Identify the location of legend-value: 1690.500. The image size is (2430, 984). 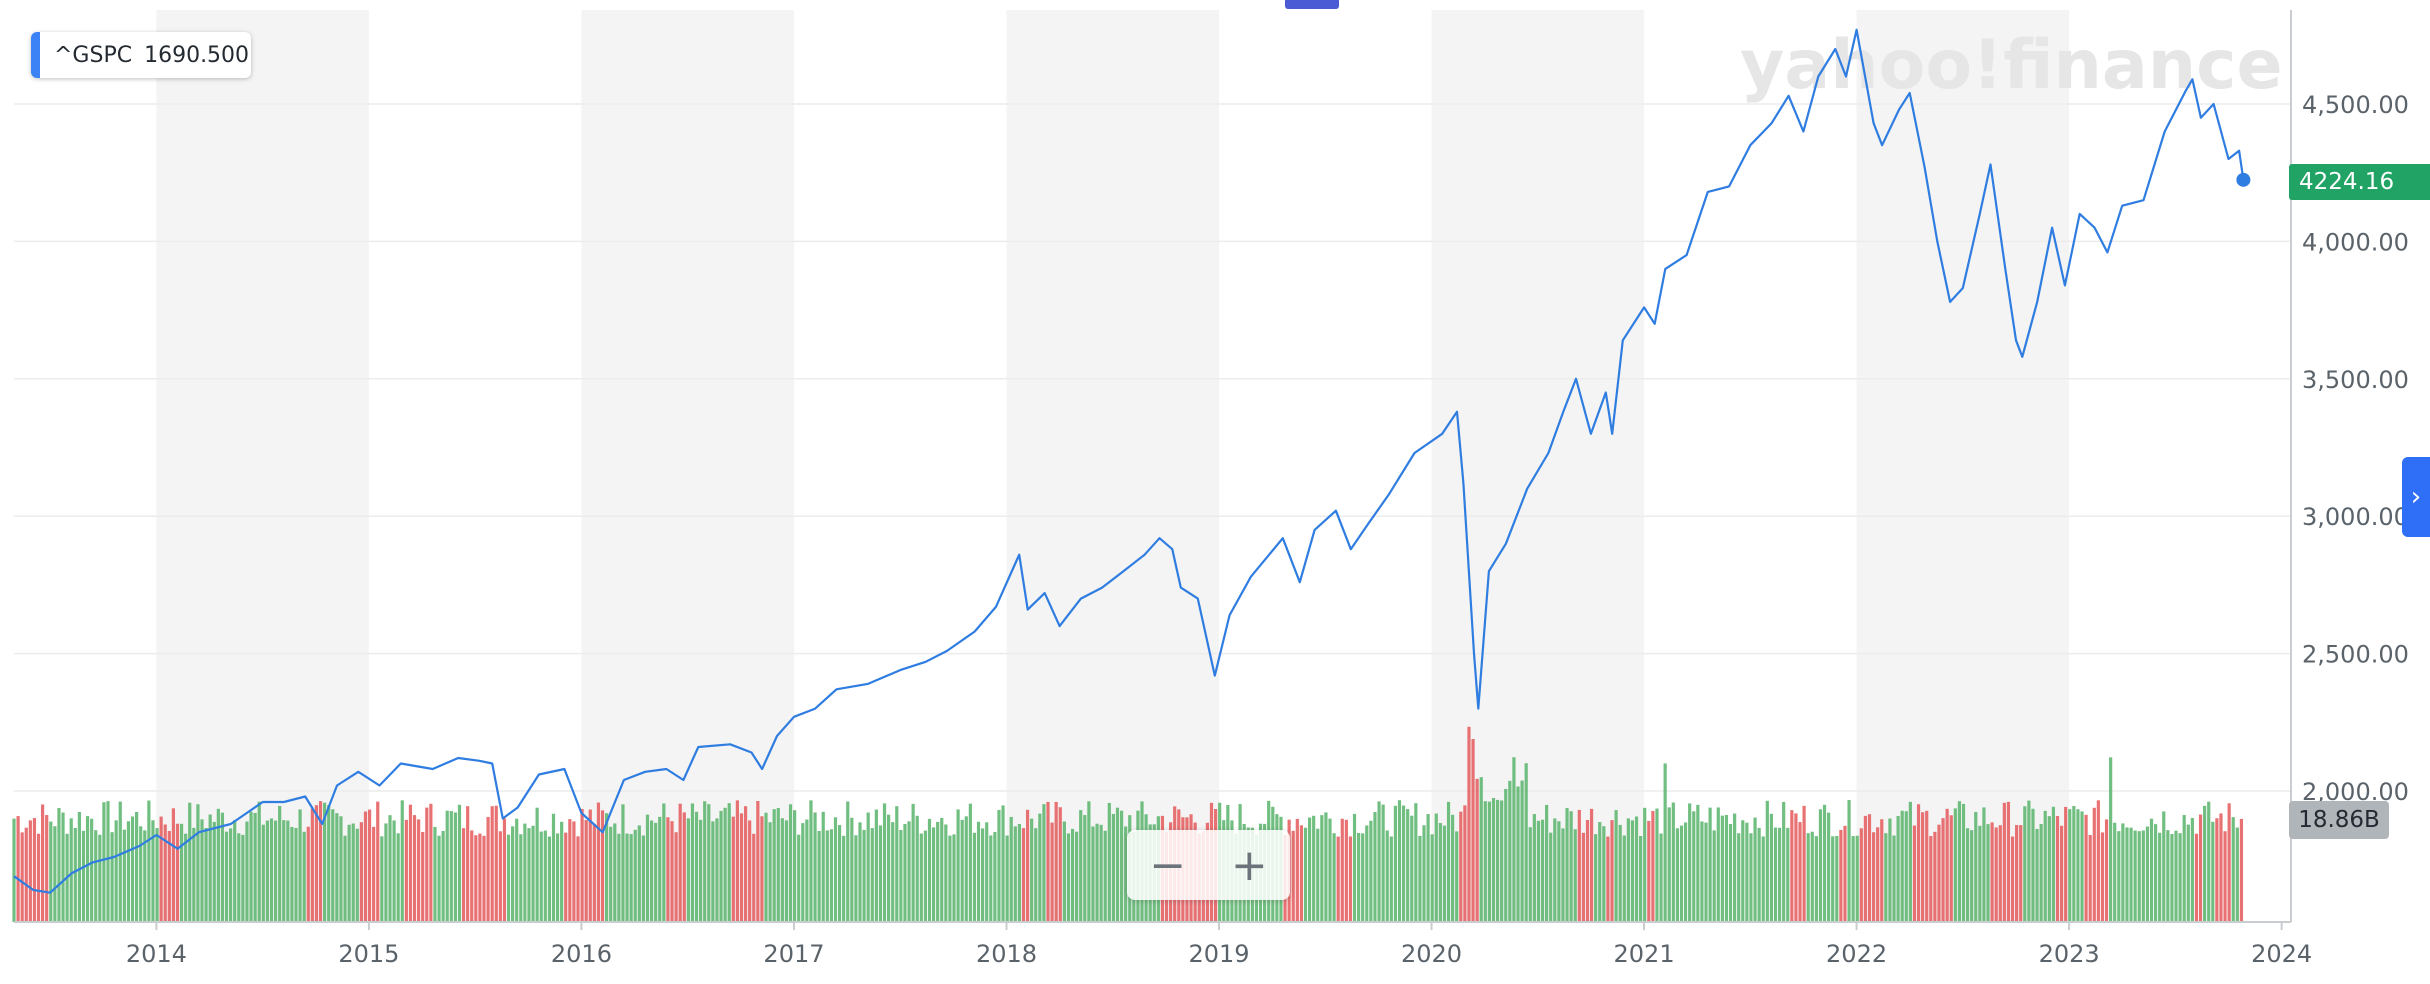
(197, 55).